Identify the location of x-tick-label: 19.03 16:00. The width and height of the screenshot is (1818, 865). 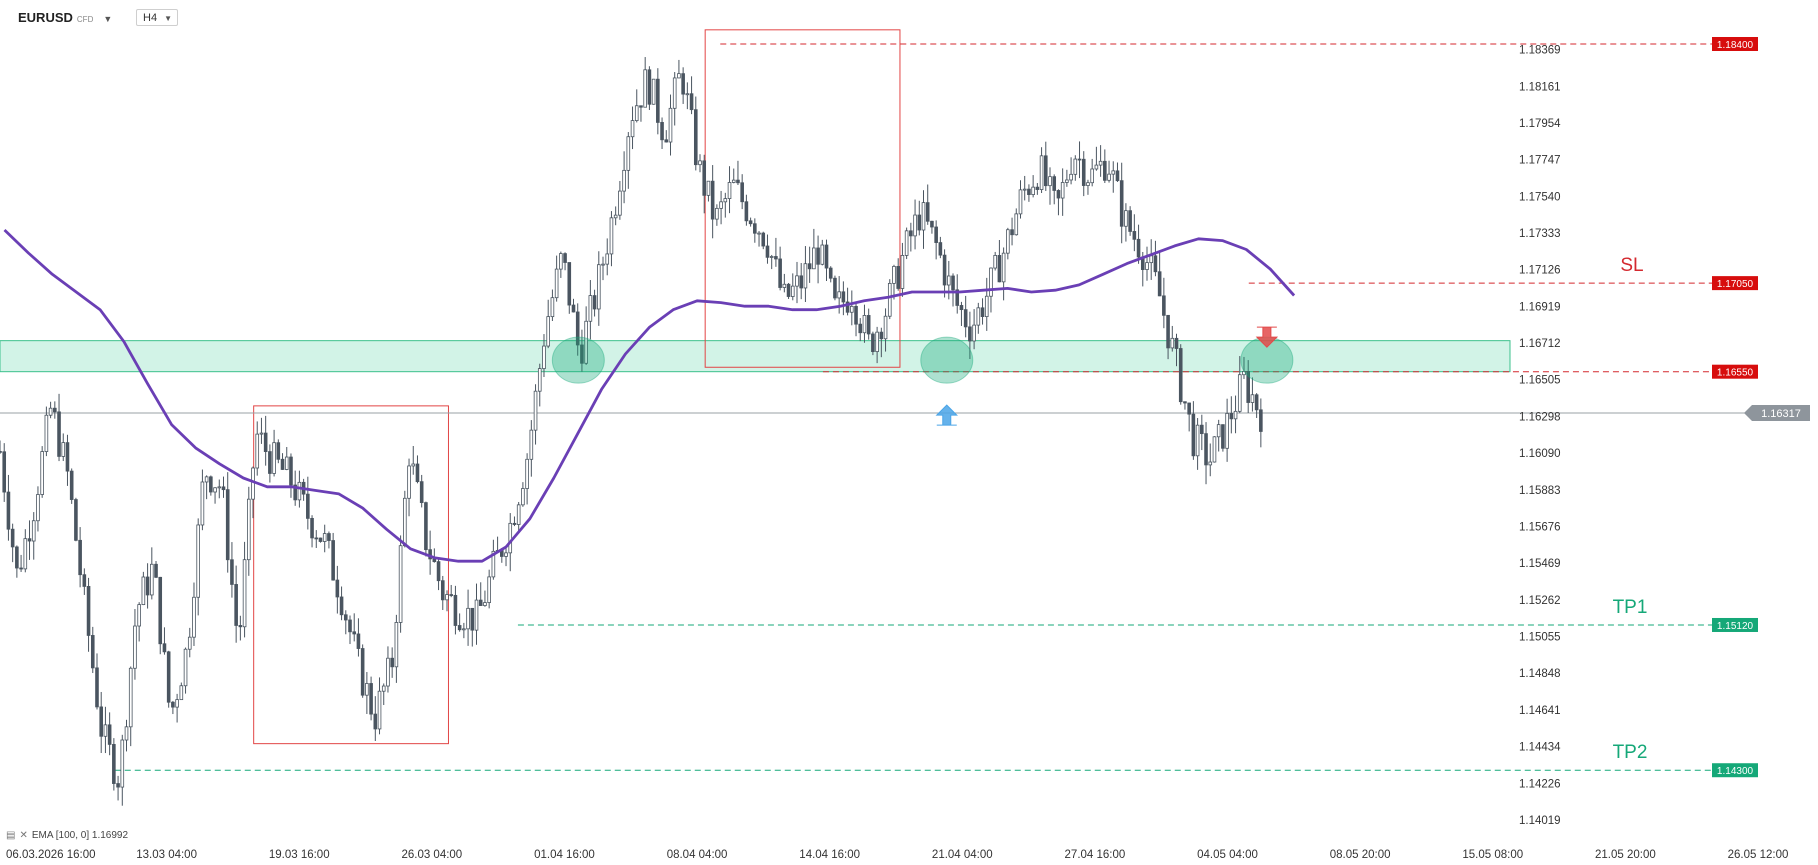
(299, 855).